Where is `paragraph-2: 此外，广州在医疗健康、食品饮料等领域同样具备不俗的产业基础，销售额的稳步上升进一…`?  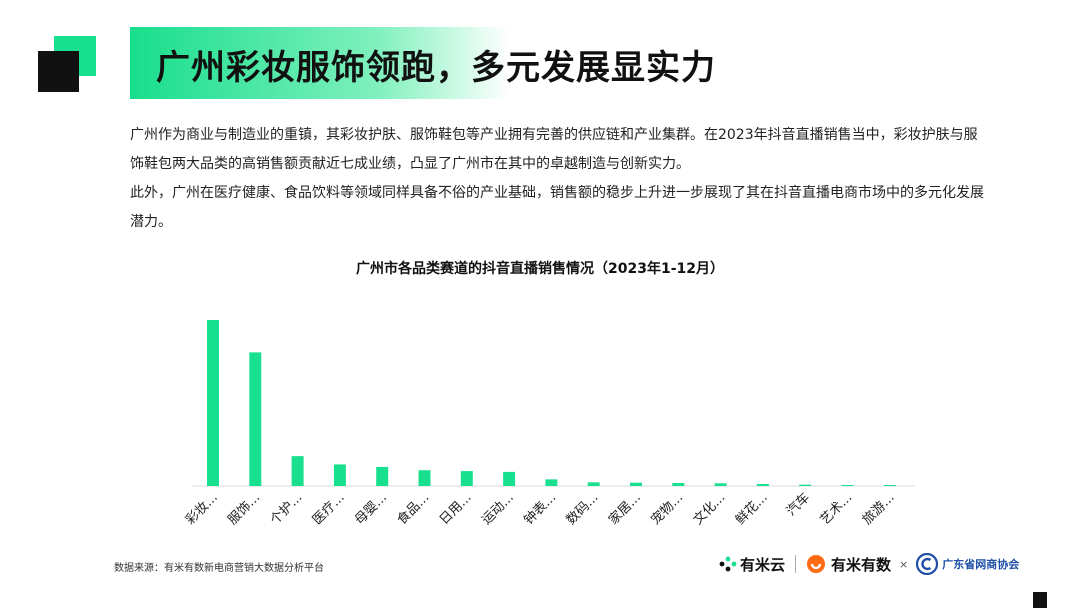
paragraph-2: 此外，广州在医疗健康、食品饮料等领域同样具备不俗的产业基础，销售额的稳步上升进一… is located at coordinates (557, 207).